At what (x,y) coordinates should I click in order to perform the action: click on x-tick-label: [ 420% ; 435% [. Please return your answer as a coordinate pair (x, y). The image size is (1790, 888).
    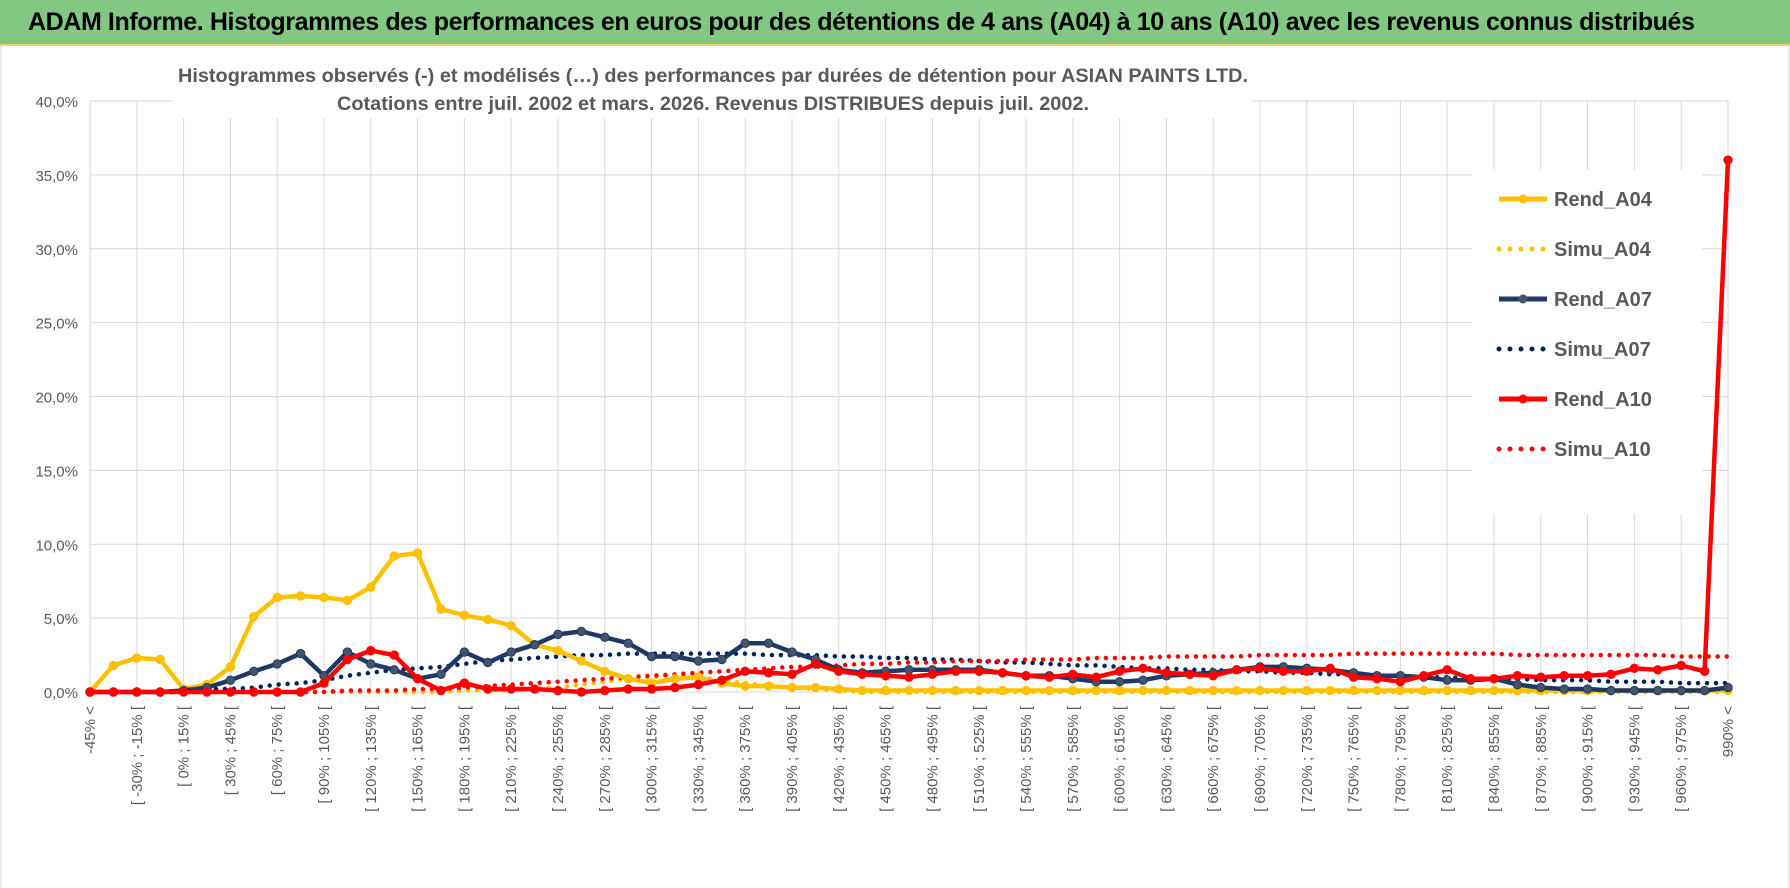
    Looking at the image, I should click on (839, 758).